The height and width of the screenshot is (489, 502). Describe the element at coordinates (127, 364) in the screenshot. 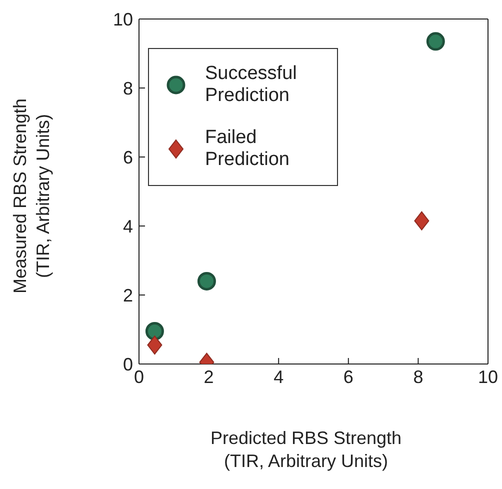

I see `y-tick-label: 0` at that location.